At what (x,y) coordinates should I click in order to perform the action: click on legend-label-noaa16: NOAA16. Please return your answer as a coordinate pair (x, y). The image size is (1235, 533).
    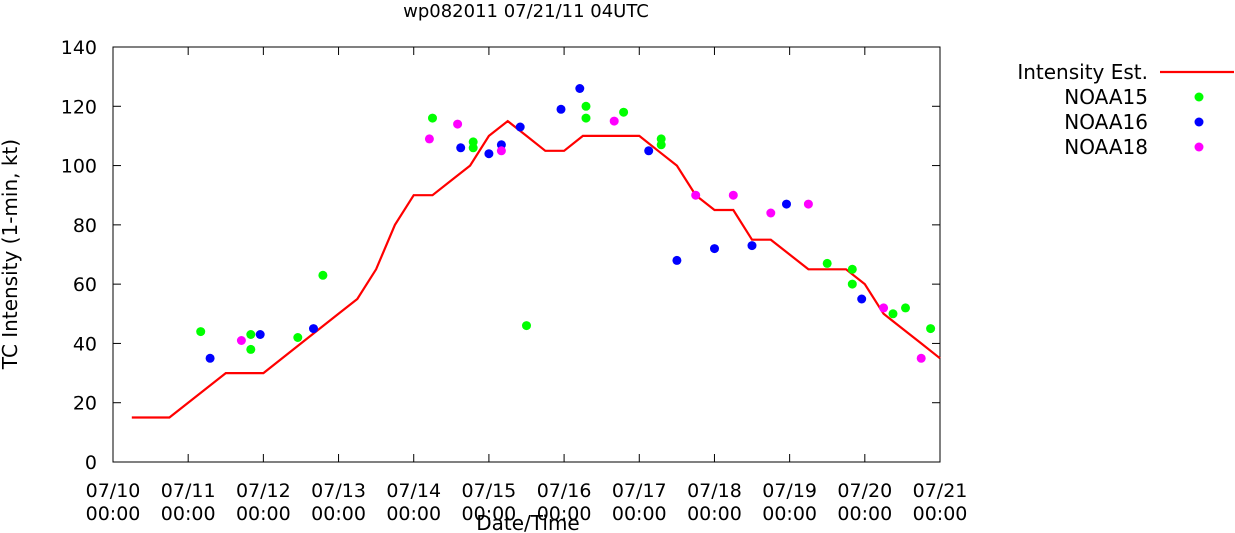
    Looking at the image, I should click on (1106, 122).